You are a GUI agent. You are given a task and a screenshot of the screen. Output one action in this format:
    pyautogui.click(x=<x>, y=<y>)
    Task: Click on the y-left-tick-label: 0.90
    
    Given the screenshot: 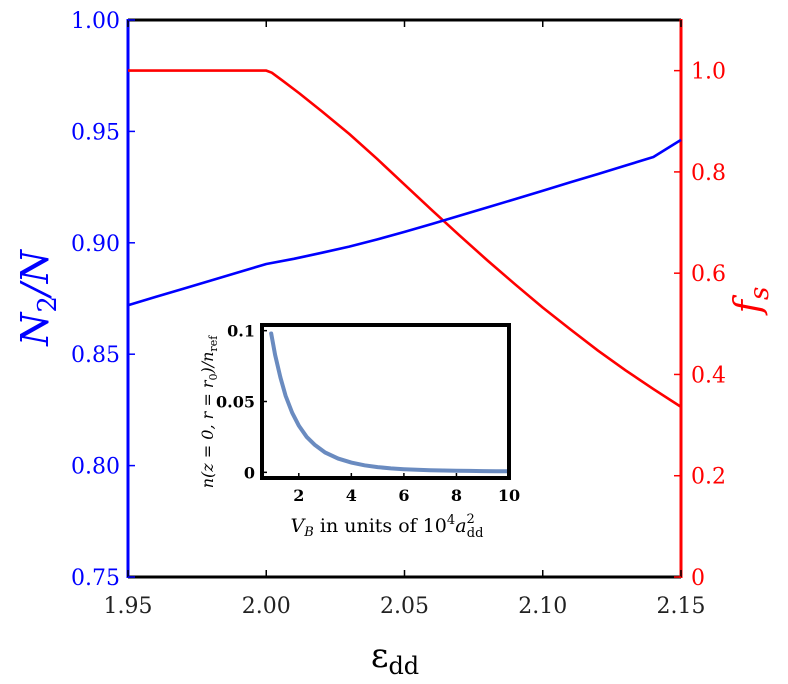 What is the action you would take?
    pyautogui.click(x=95, y=244)
    